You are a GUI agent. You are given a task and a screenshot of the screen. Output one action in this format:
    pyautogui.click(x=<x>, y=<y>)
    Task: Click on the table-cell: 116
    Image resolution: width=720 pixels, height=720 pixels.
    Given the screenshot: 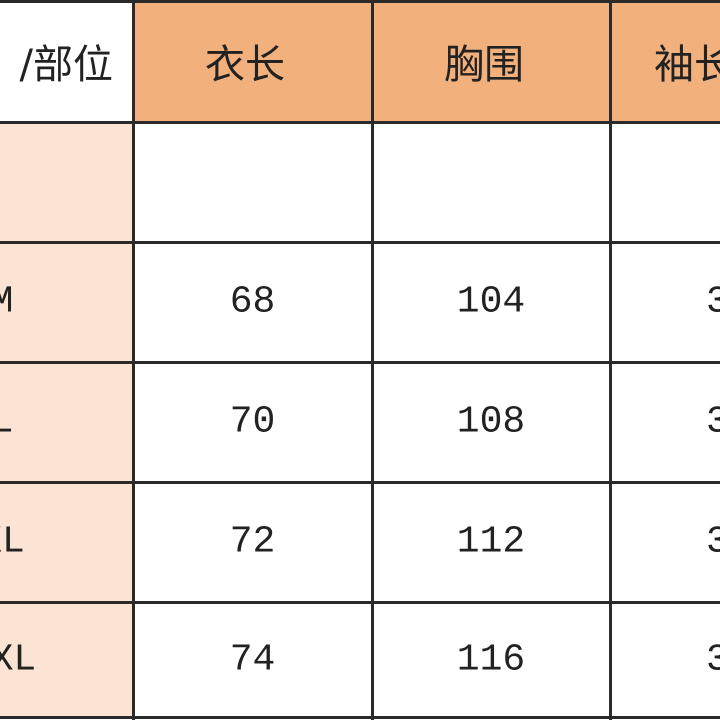 What is the action you would take?
    pyautogui.click(x=491, y=660)
    